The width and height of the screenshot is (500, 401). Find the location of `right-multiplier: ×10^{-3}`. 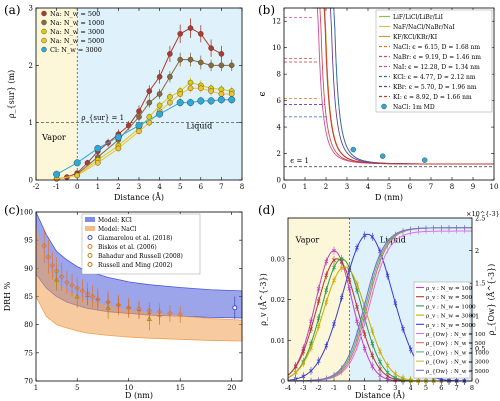

right-multiplier: ×10^{-3} is located at coordinates (483, 214).